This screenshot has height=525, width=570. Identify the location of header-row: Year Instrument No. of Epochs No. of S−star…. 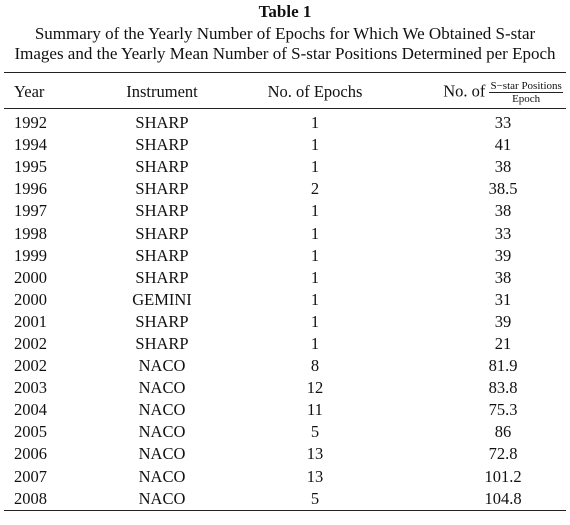
(285, 92).